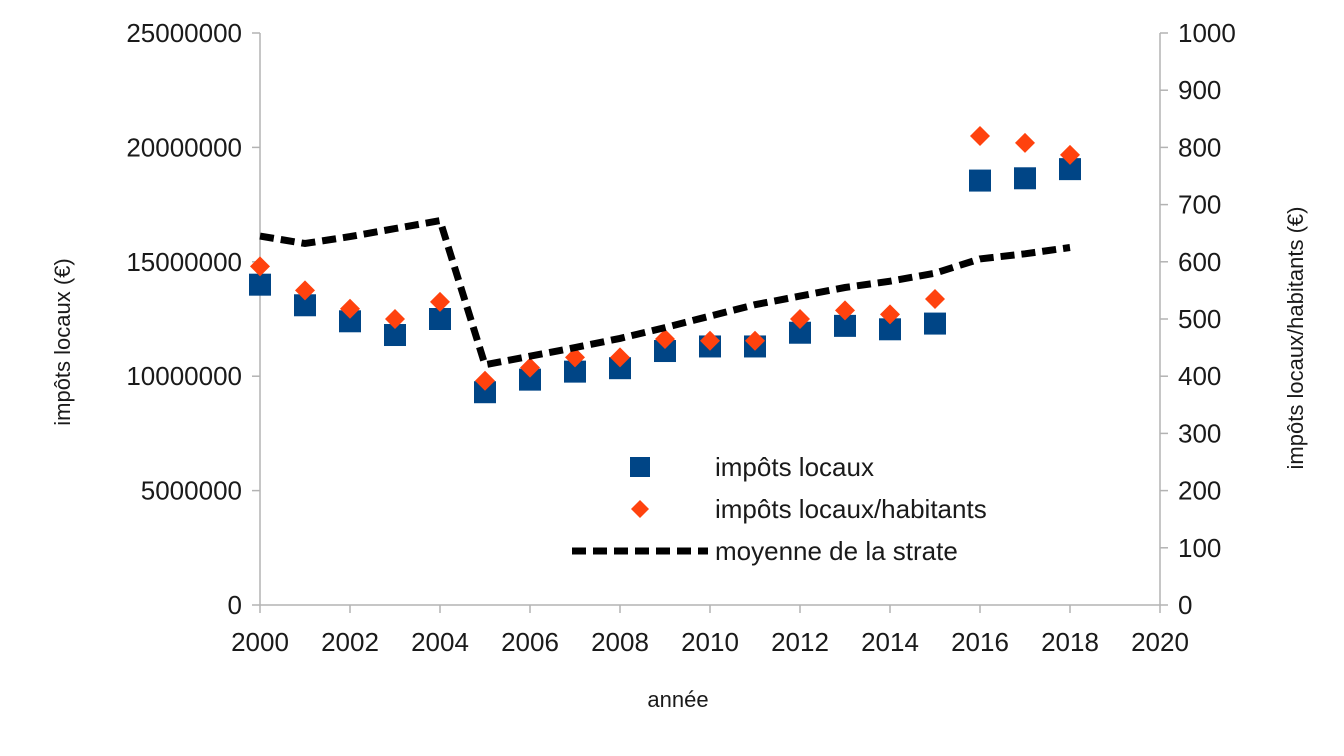  What do you see at coordinates (1199, 147) in the screenshot?
I see `y-right-tick-label: 800` at bounding box center [1199, 147].